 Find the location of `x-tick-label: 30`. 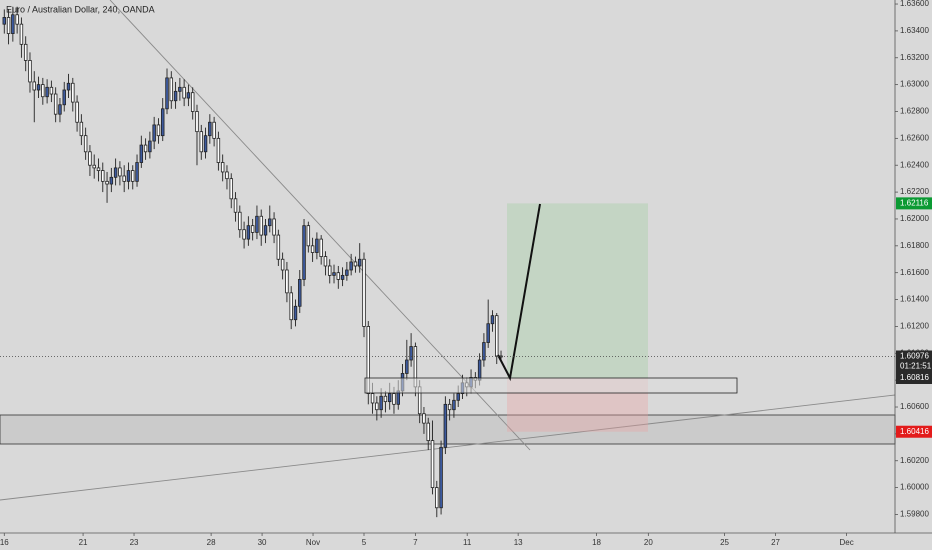

x-tick-label: 30 is located at coordinates (262, 542).